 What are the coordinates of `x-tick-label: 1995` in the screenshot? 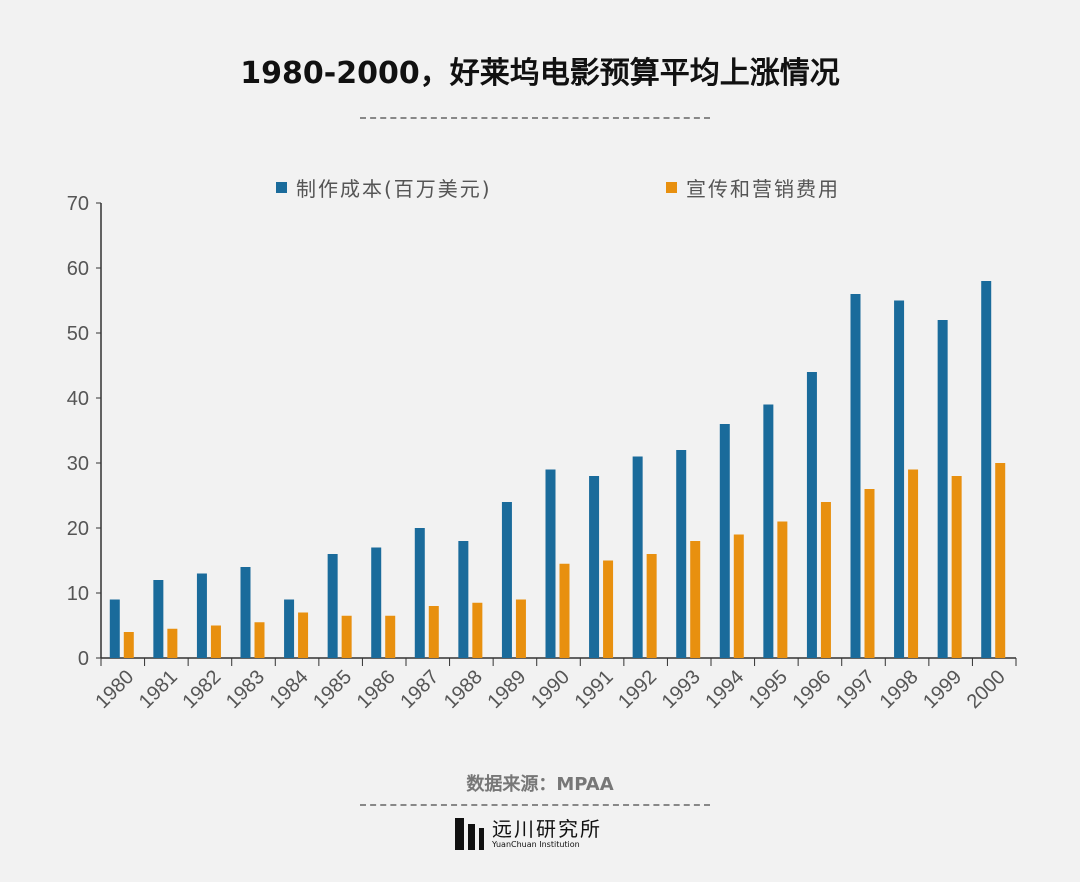 It's located at (768, 689).